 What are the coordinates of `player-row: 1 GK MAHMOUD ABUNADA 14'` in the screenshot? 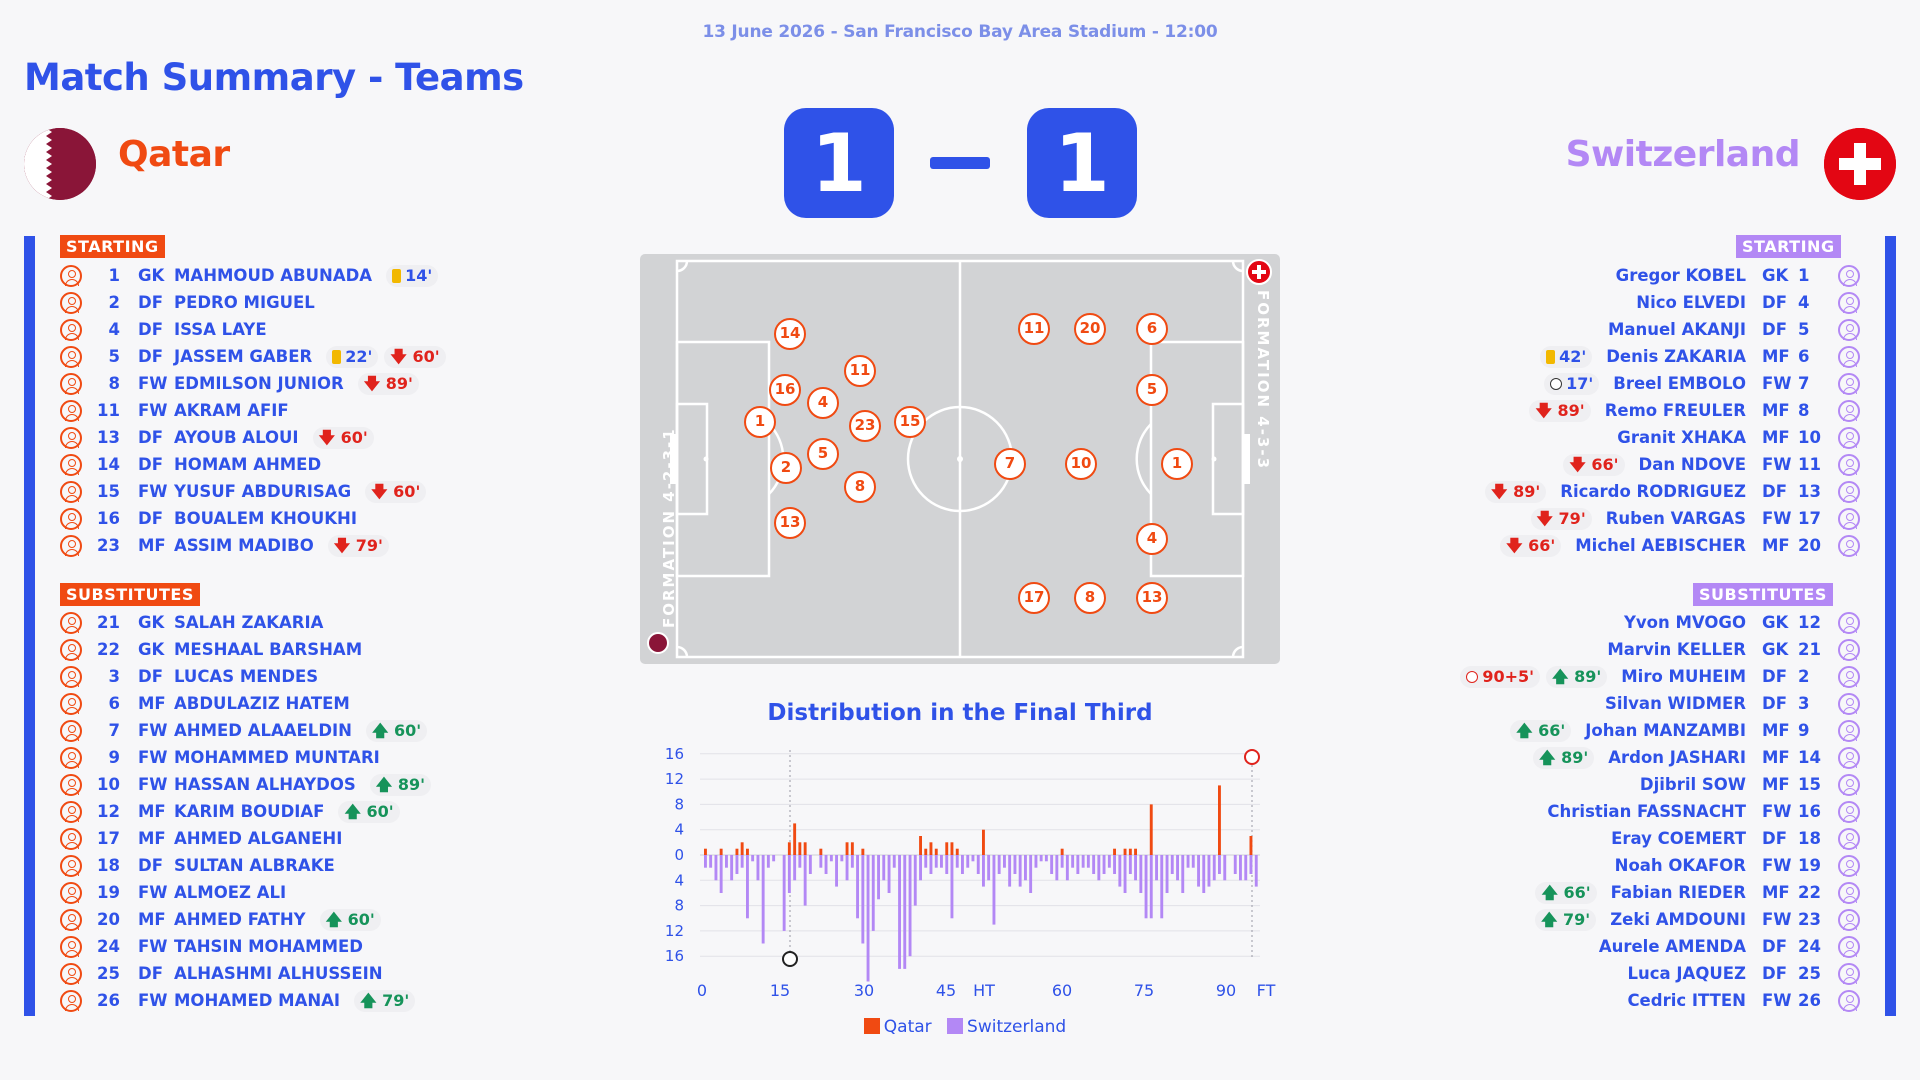 It's located at (960, 276).